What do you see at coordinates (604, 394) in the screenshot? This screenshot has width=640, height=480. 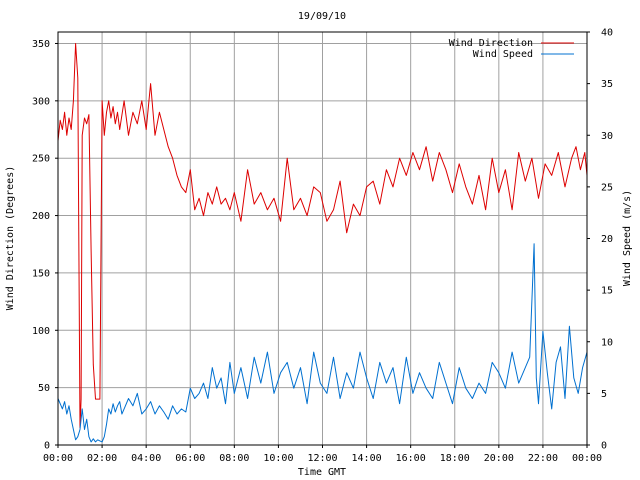 I see `y-right-tick-label: 5` at bounding box center [604, 394].